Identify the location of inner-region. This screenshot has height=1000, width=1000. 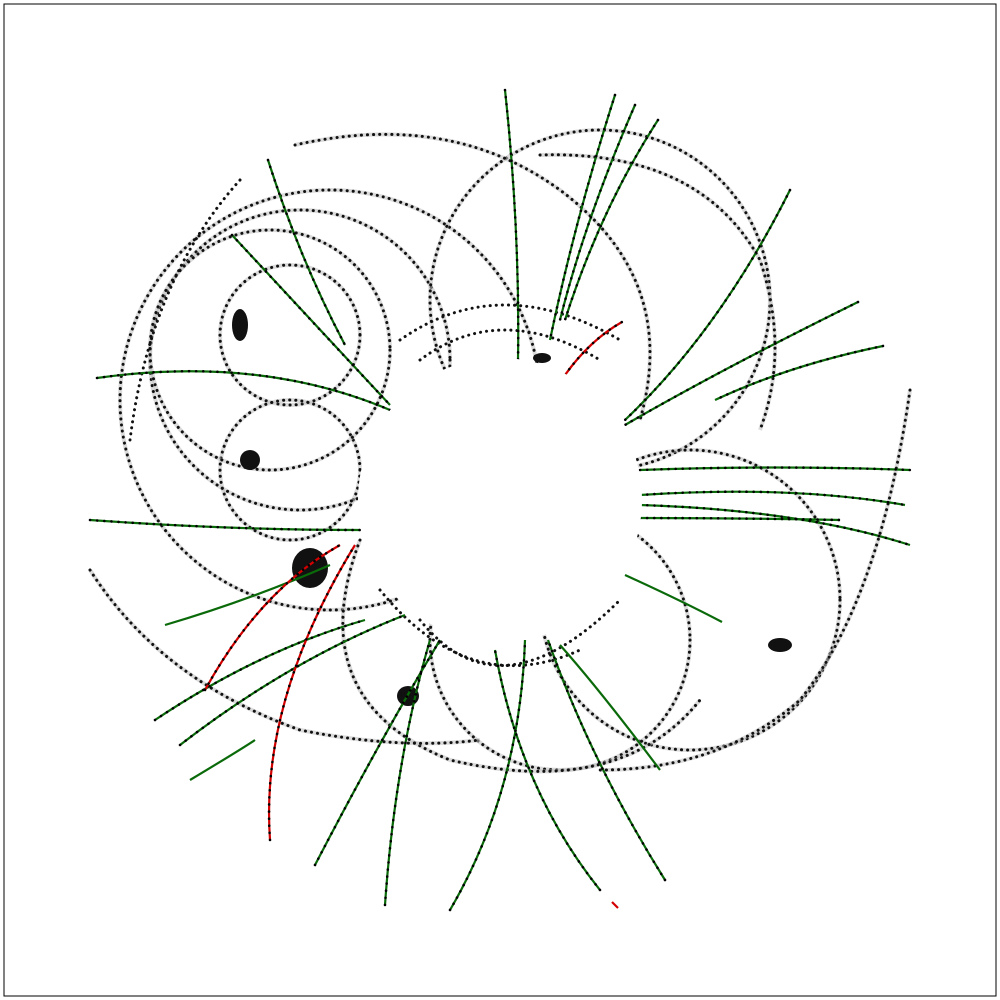
(500, 500).